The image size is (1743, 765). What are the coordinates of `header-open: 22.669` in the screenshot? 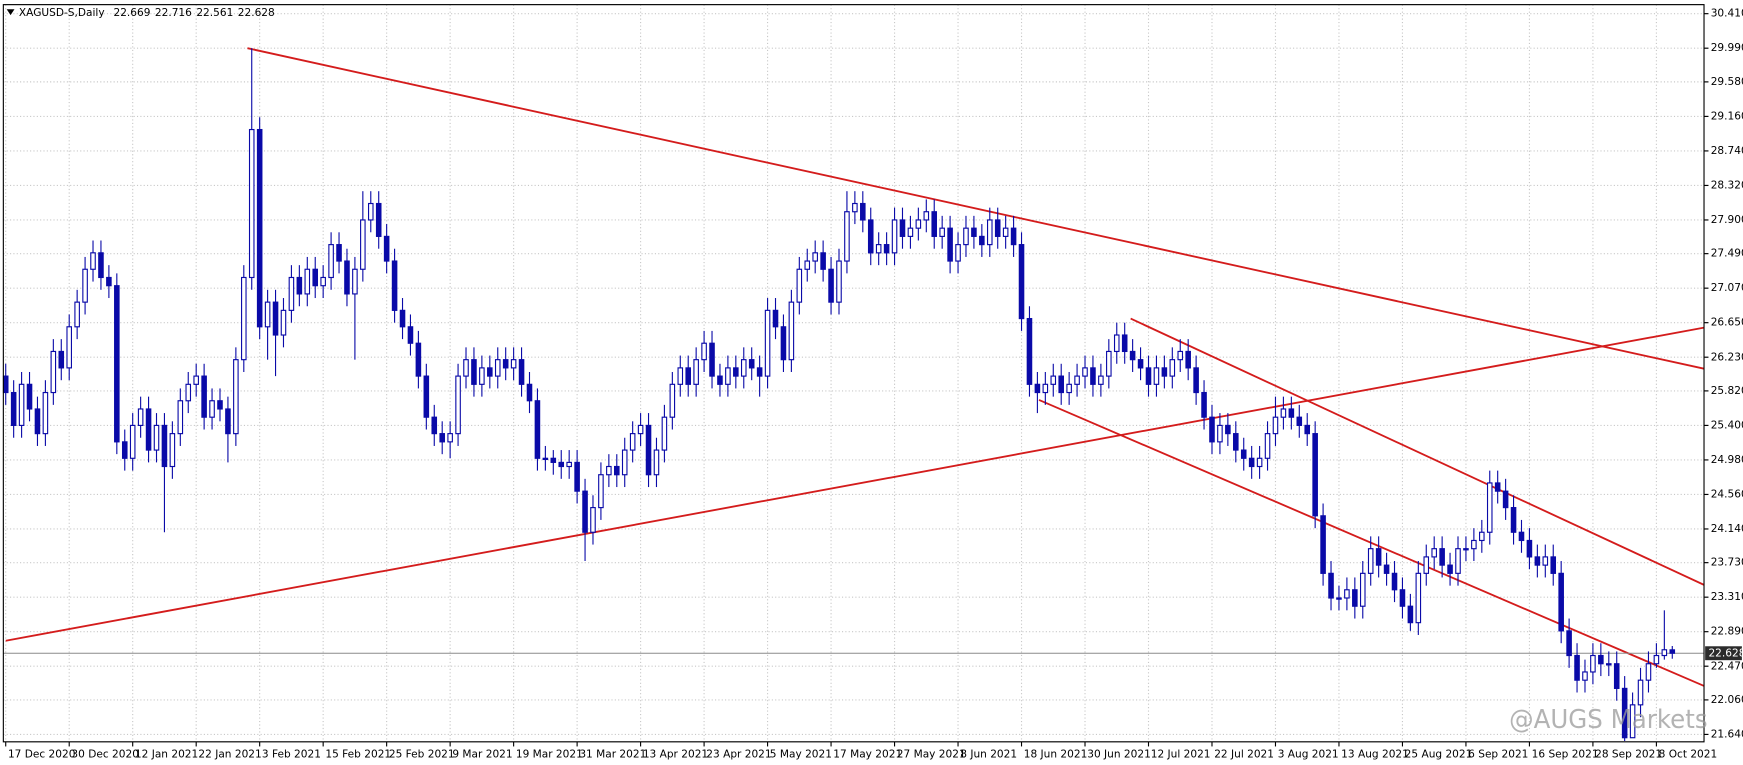 It's located at (131, 12).